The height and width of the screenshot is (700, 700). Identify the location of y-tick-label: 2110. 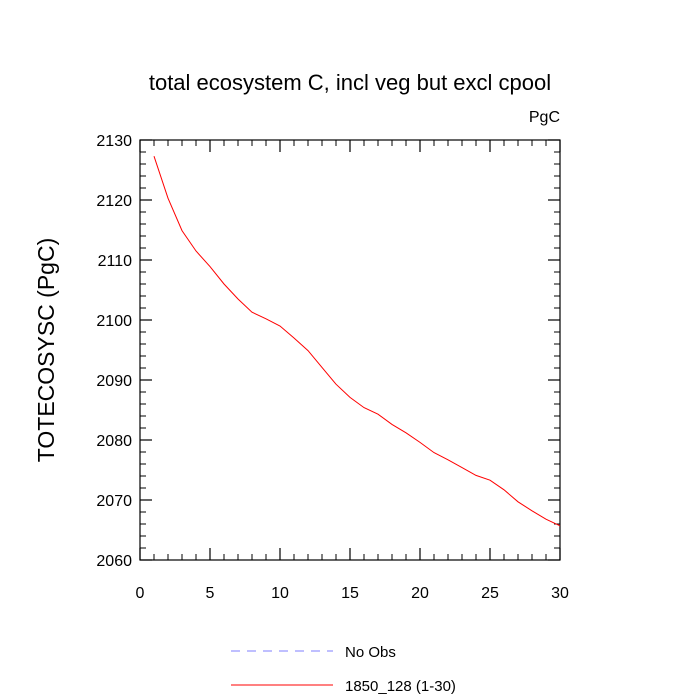
(115, 261).